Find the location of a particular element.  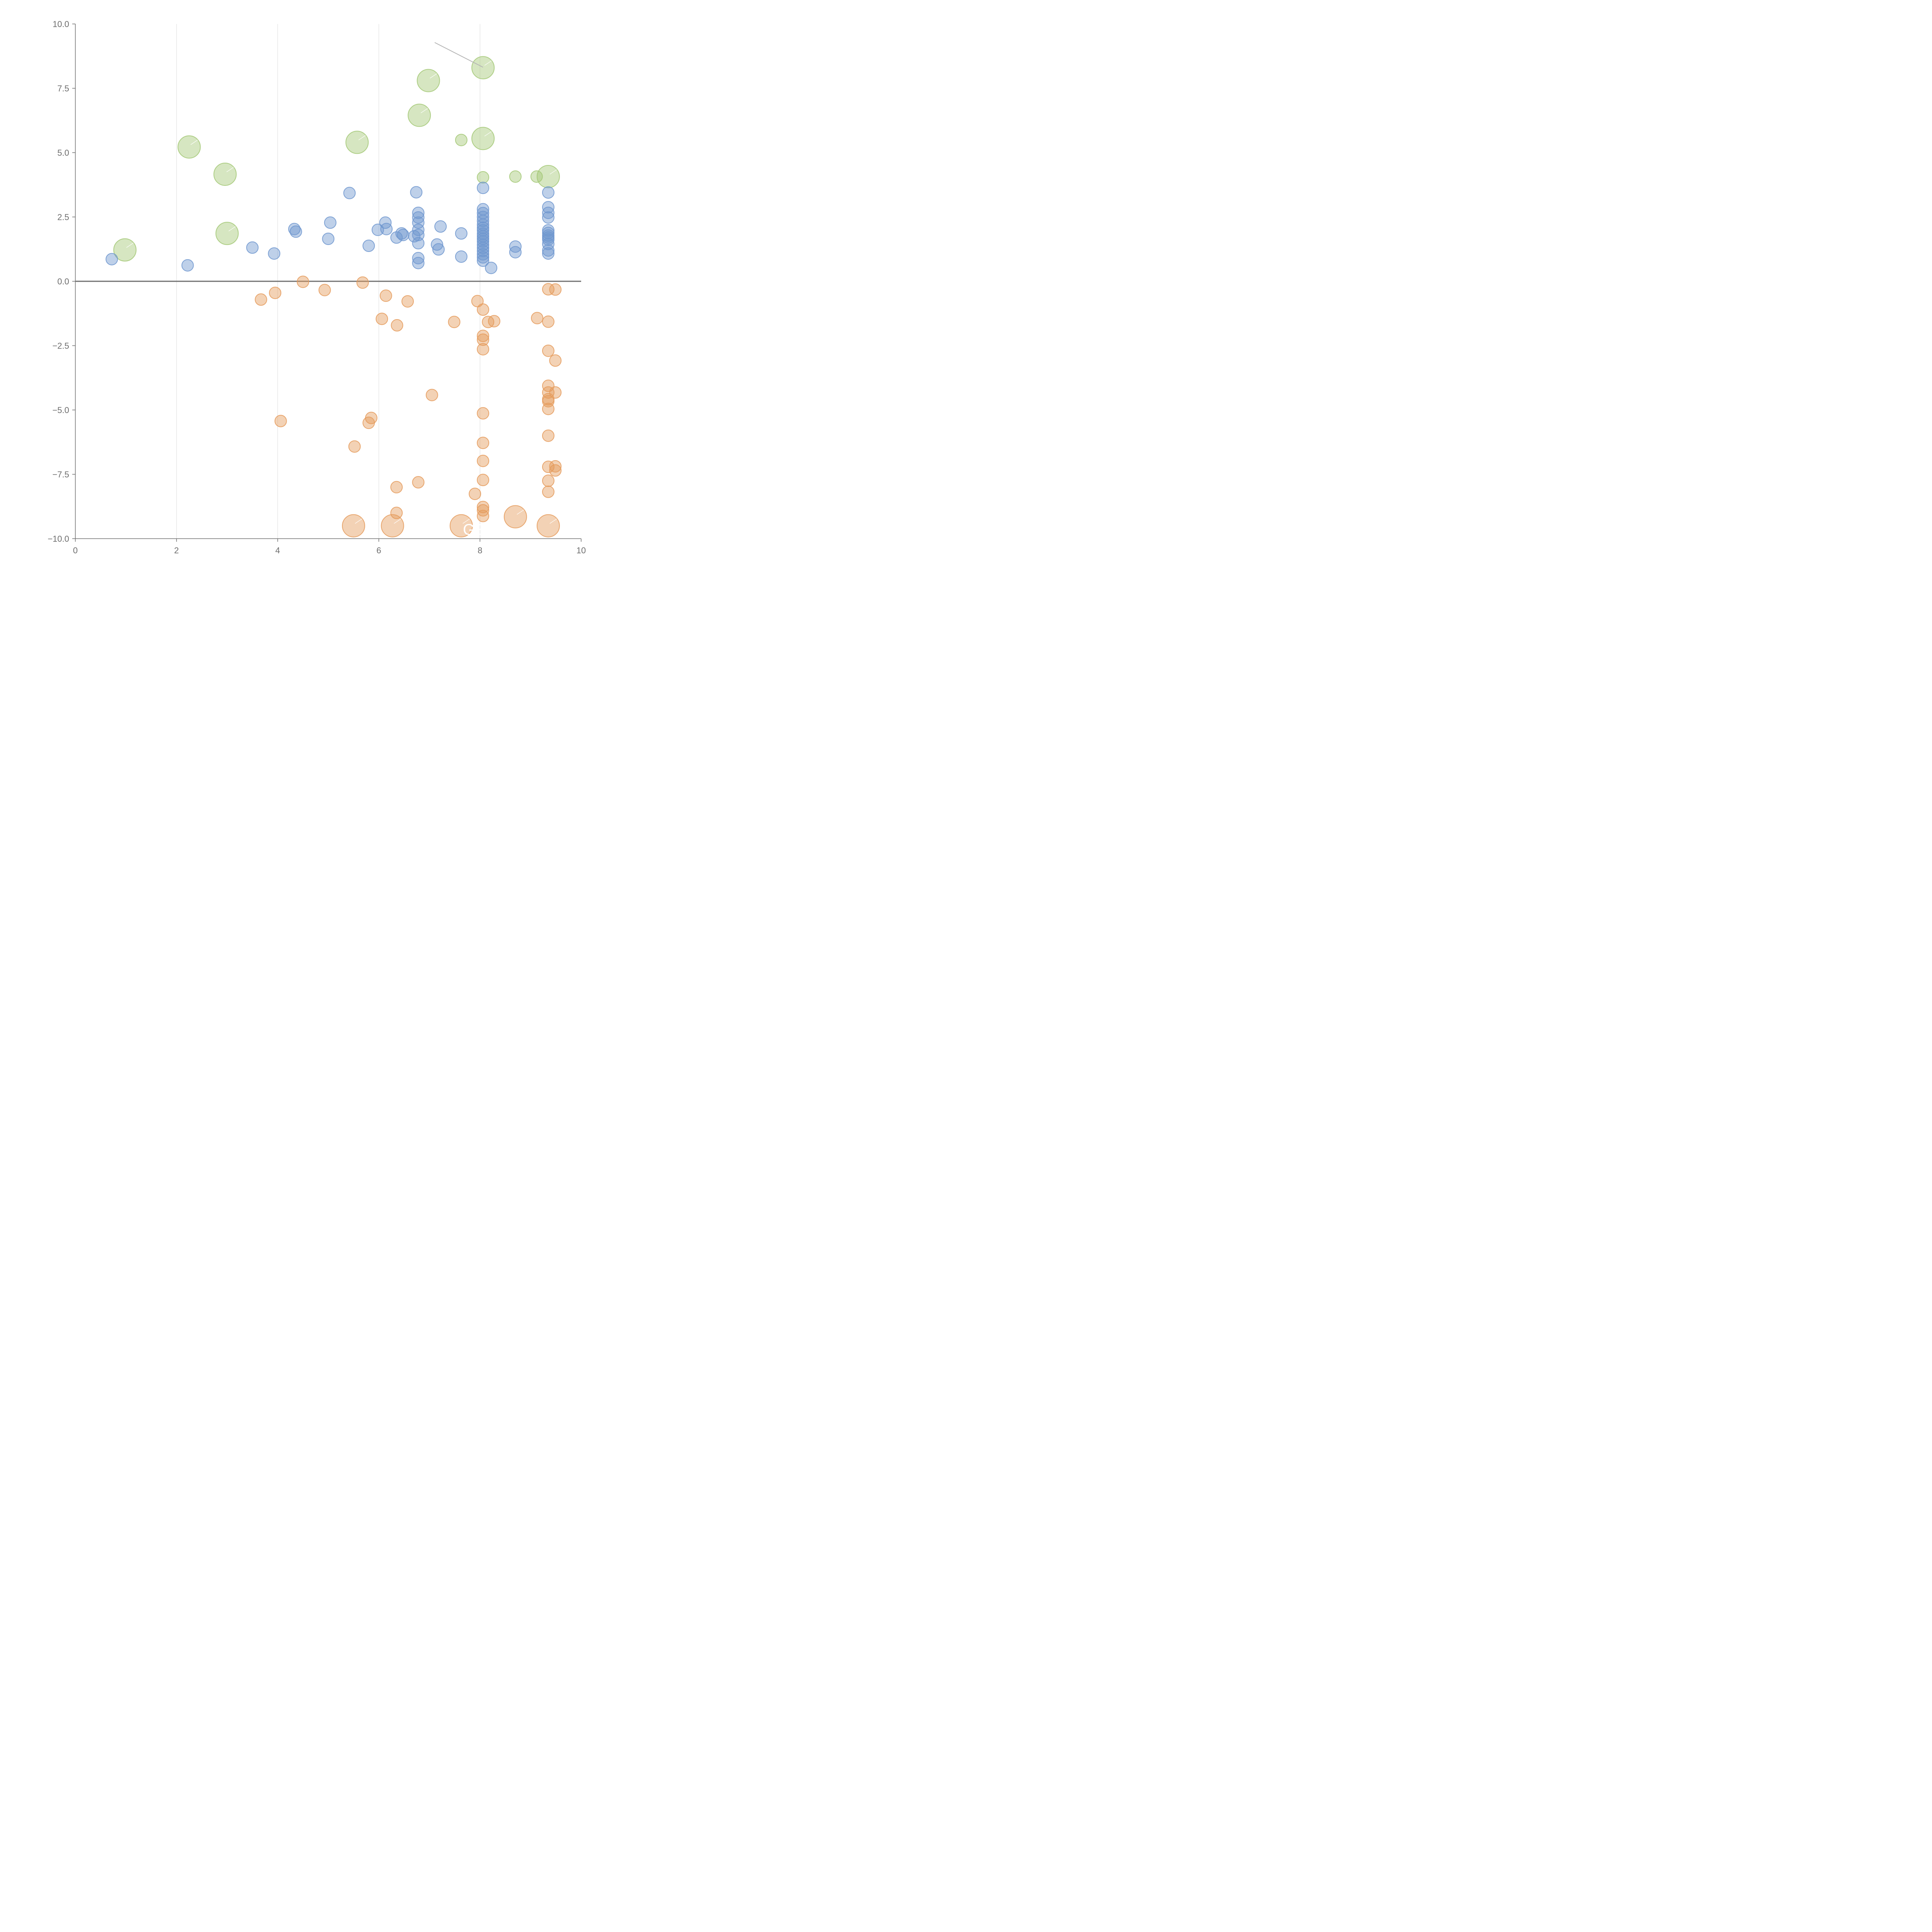

x-tick-label: 6 is located at coordinates (378, 550).